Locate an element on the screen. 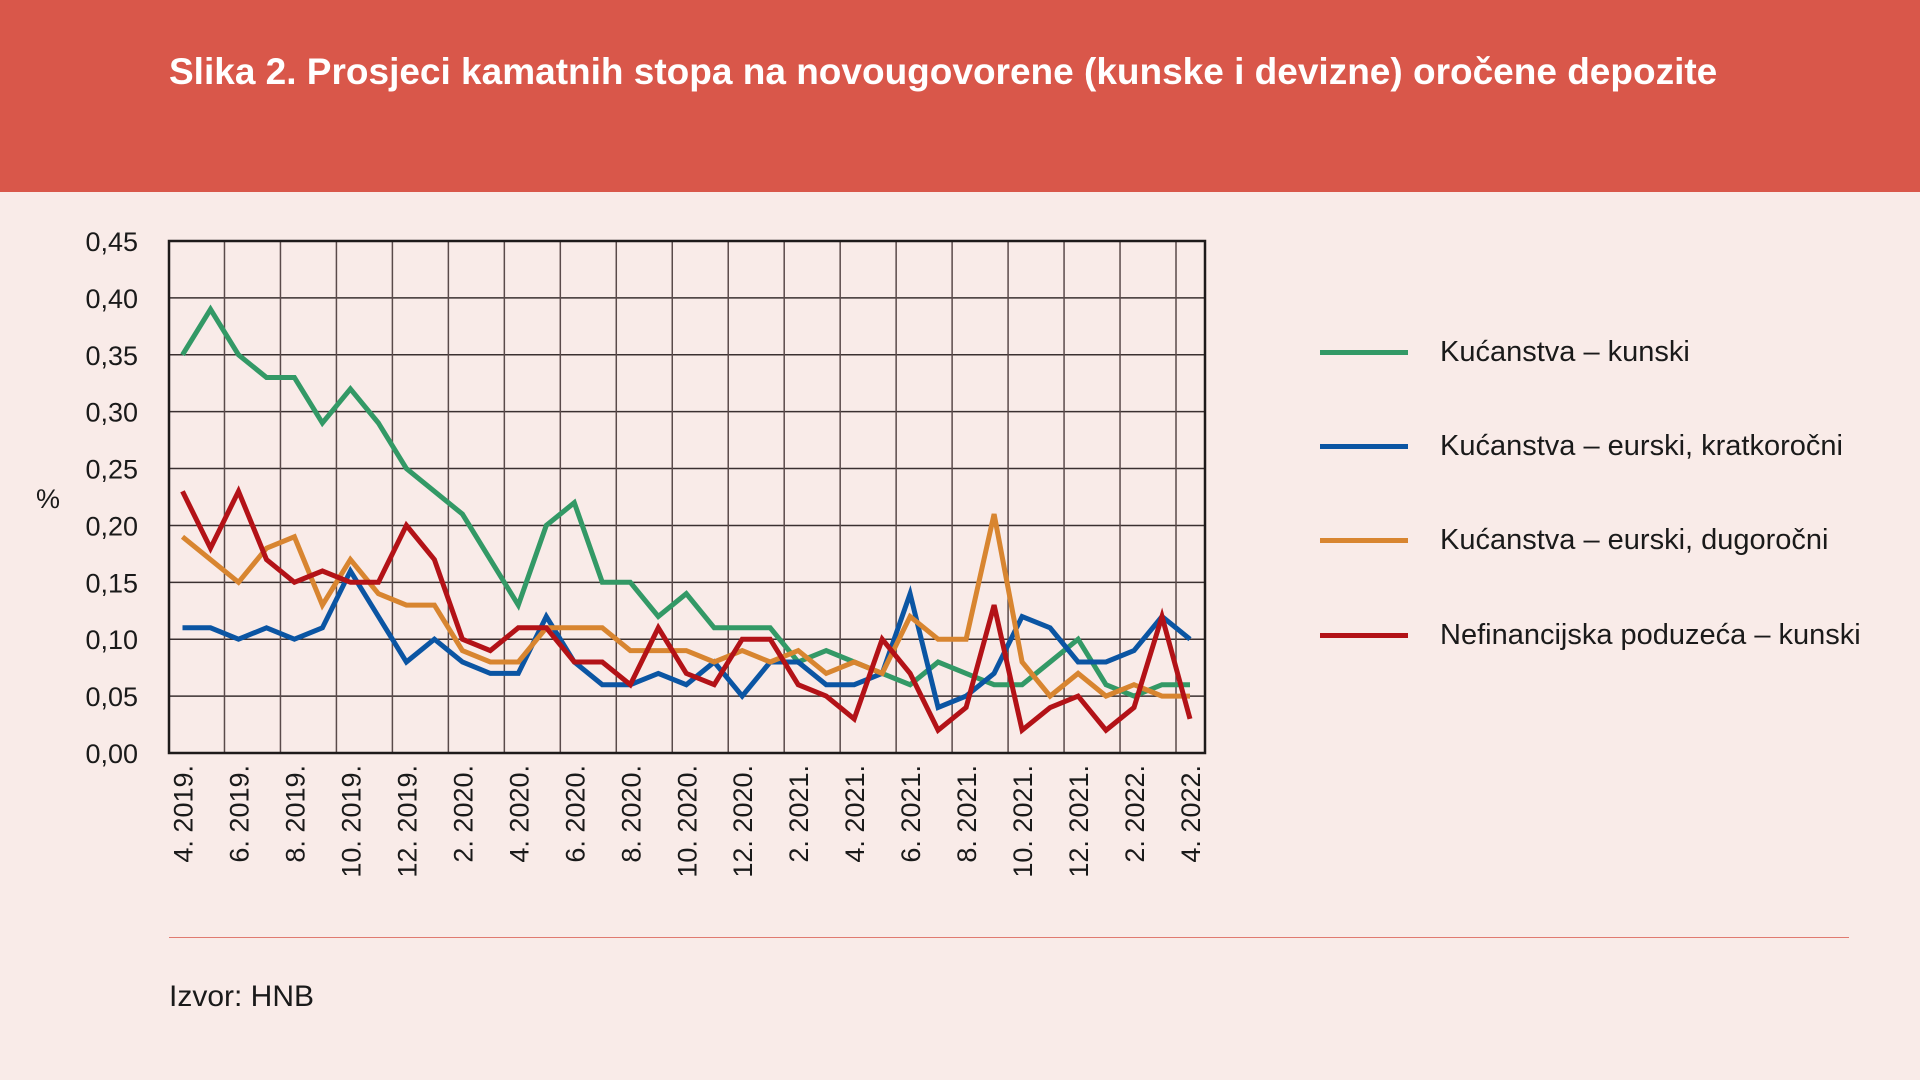 This screenshot has width=1920, height=1080. legend-item: Kućanstva – eurski, kratkoročni is located at coordinates (1581, 446).